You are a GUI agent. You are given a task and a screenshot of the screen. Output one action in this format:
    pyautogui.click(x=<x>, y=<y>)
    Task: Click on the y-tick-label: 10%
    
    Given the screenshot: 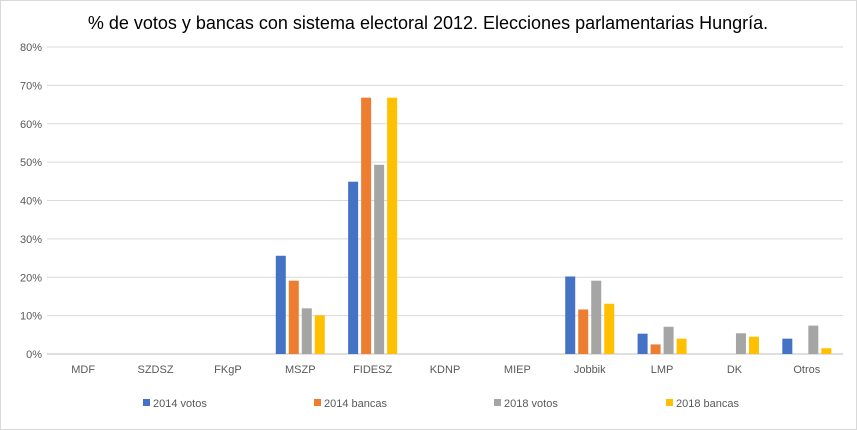 What is the action you would take?
    pyautogui.click(x=31, y=317)
    